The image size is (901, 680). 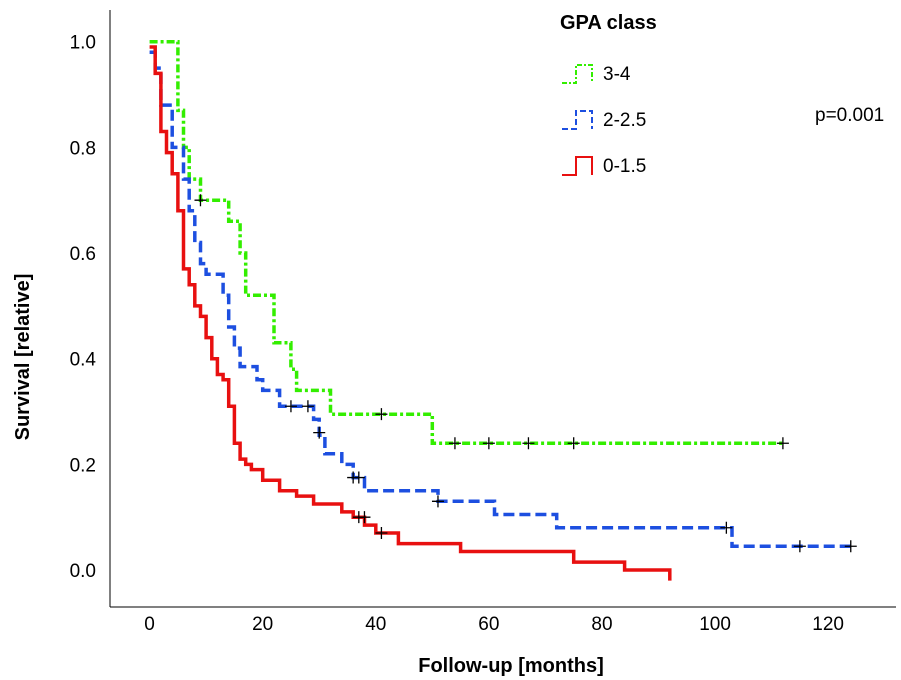 I want to click on legend-items: 3-4 2-2.5 0-1.5, so click(x=604, y=120).